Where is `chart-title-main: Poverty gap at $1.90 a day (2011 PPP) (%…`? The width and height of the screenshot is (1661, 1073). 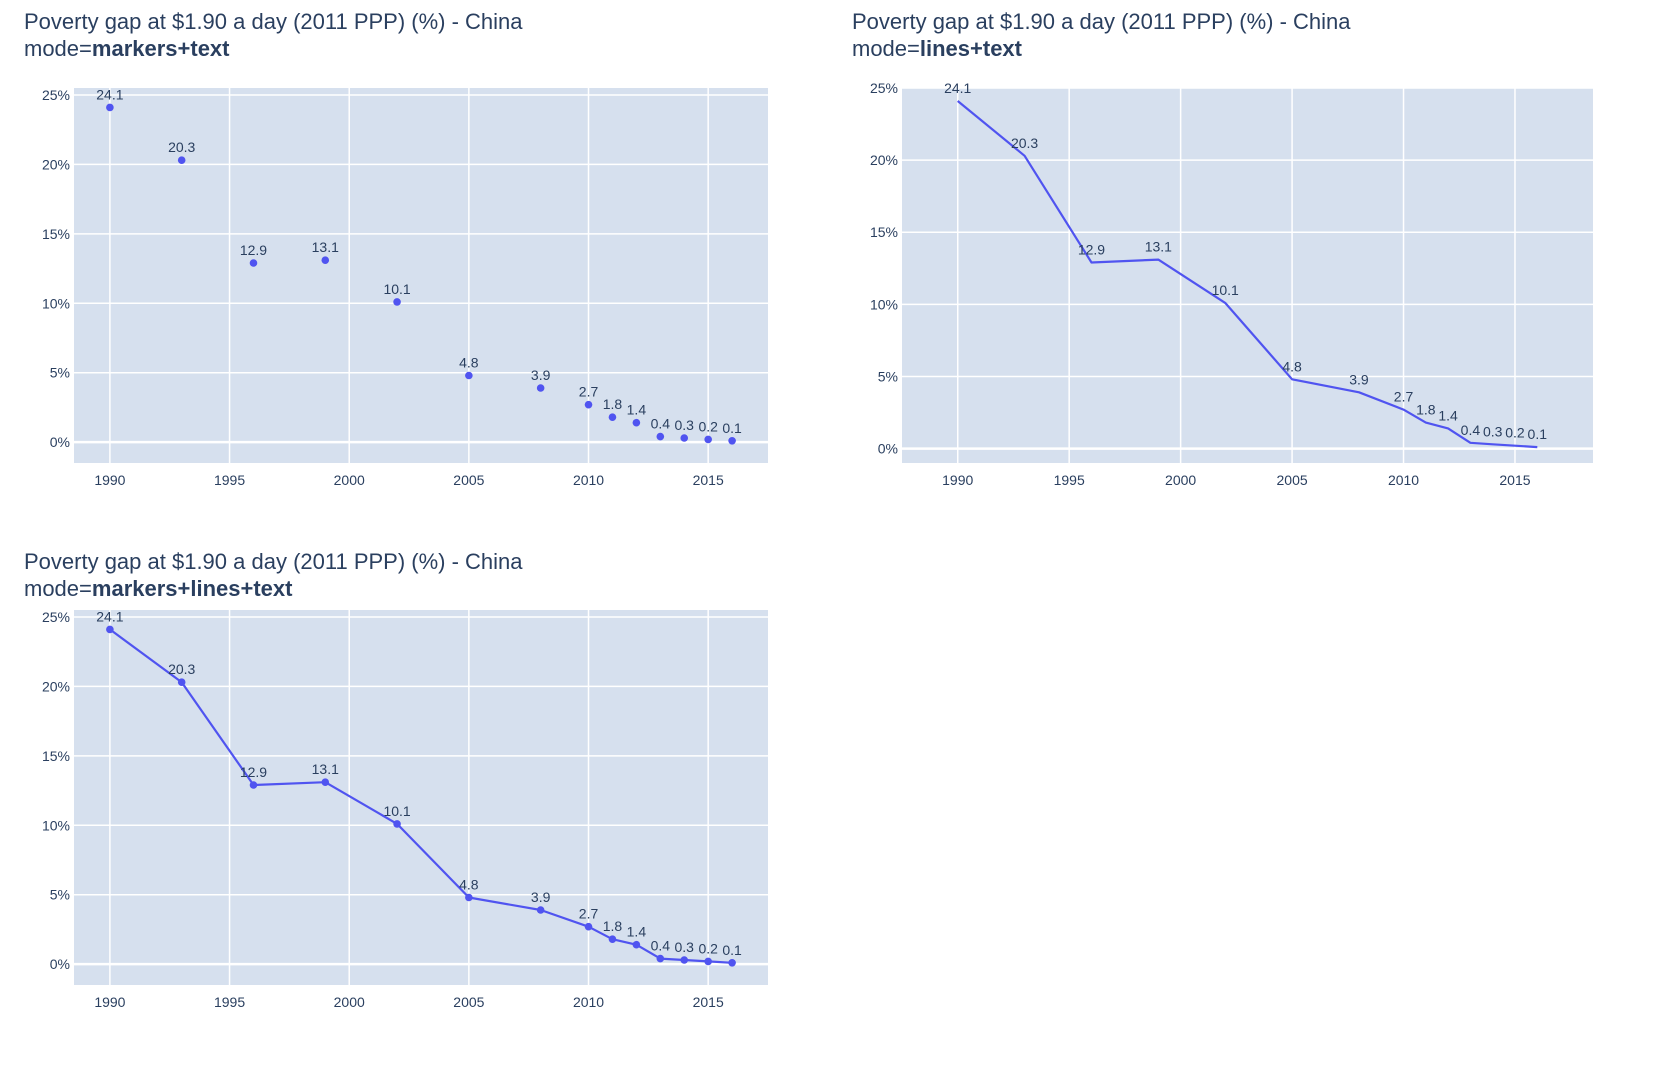
chart-title-main: Poverty gap at $1.90 a day (2011 PPP) (%… is located at coordinates (273, 21).